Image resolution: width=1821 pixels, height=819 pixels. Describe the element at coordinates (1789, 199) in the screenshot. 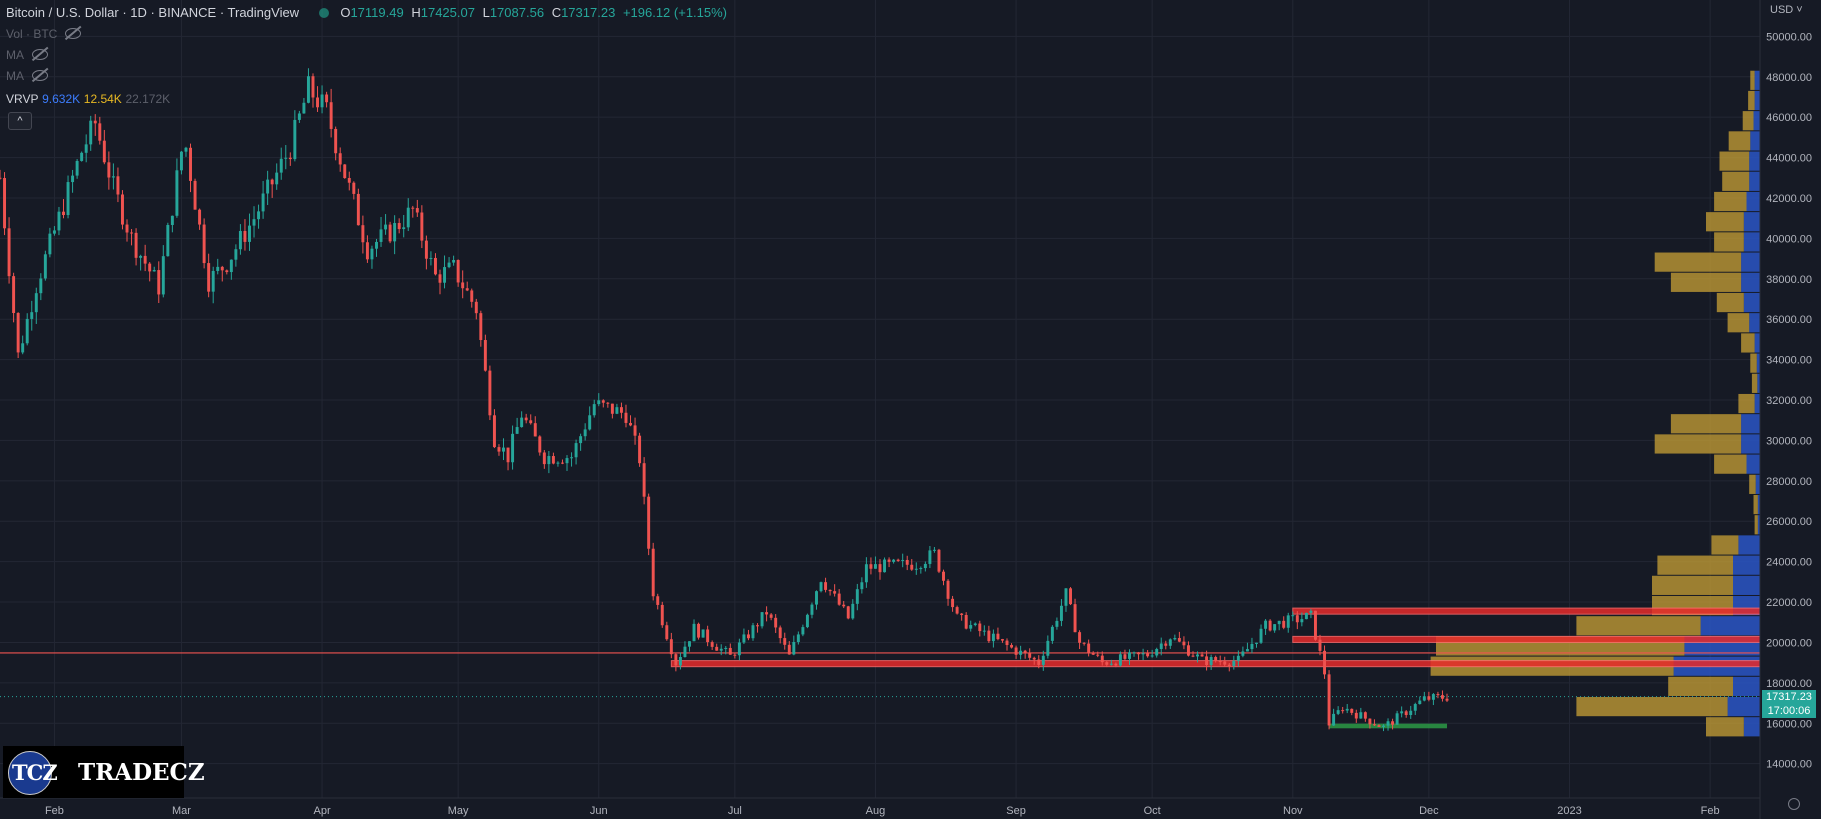

I see `y-tick-label: 42000.00` at that location.